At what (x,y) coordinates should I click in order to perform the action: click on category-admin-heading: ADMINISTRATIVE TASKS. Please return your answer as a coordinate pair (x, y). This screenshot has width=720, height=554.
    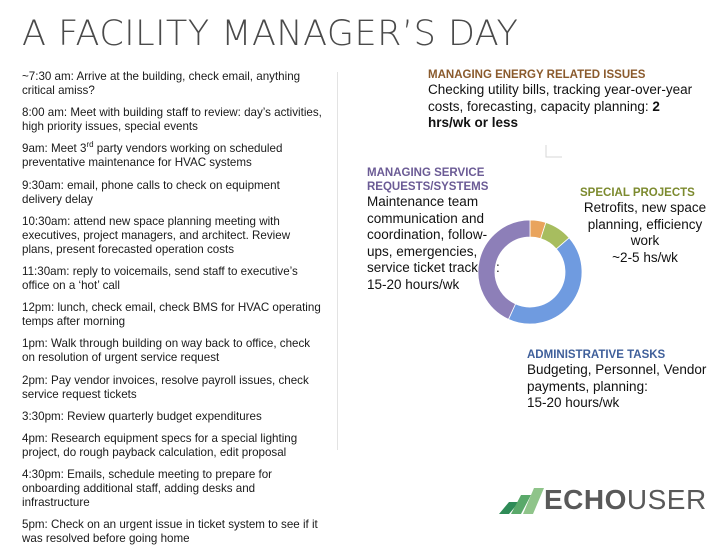
    Looking at the image, I should click on (596, 355).